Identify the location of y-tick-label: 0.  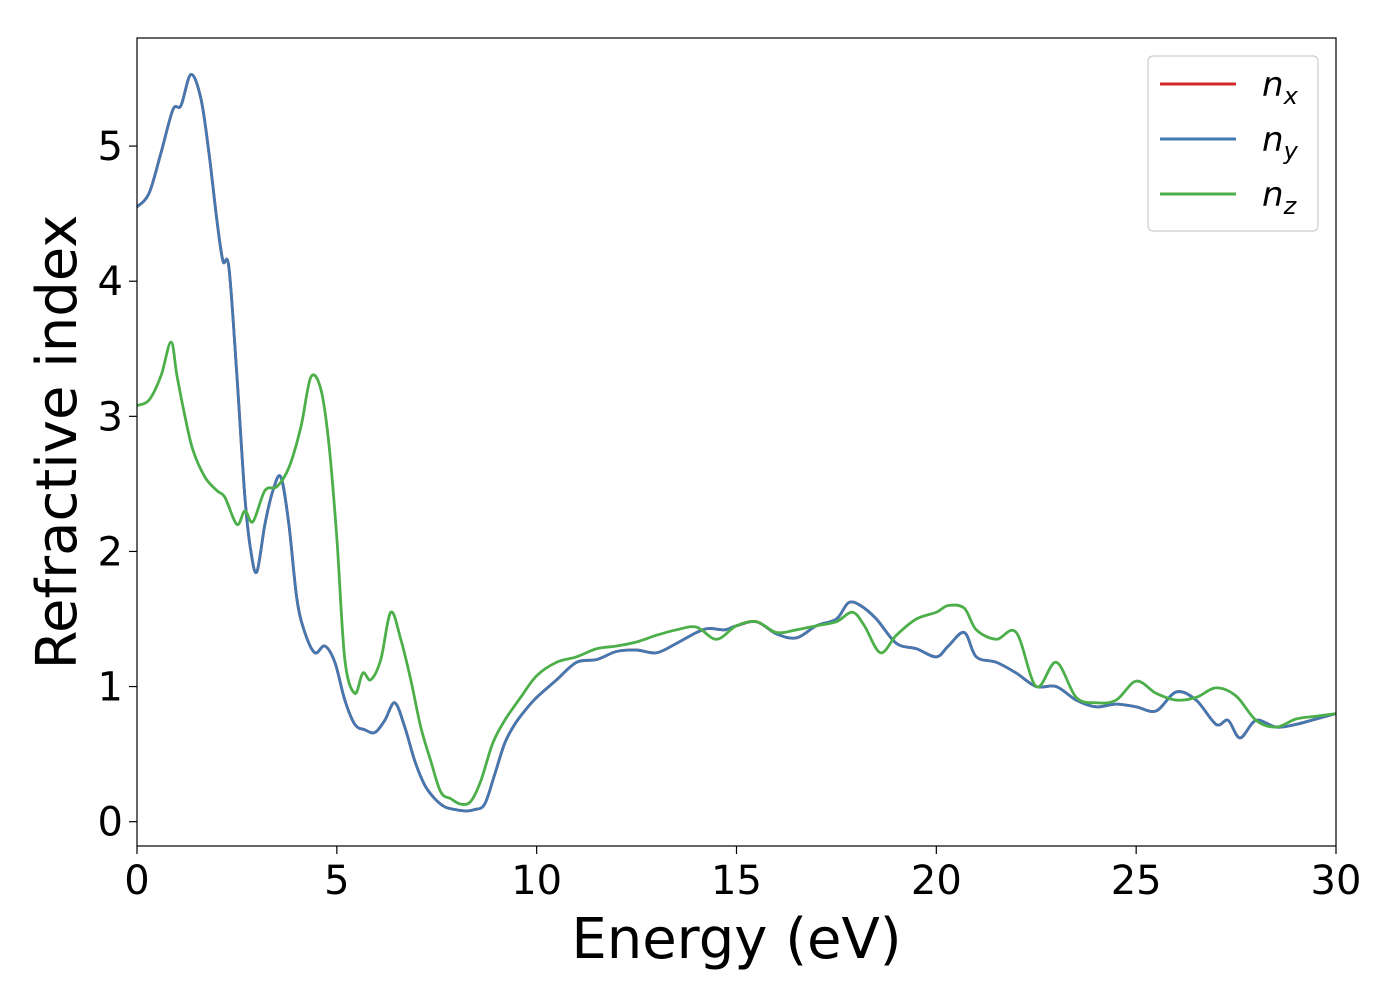
(110, 823).